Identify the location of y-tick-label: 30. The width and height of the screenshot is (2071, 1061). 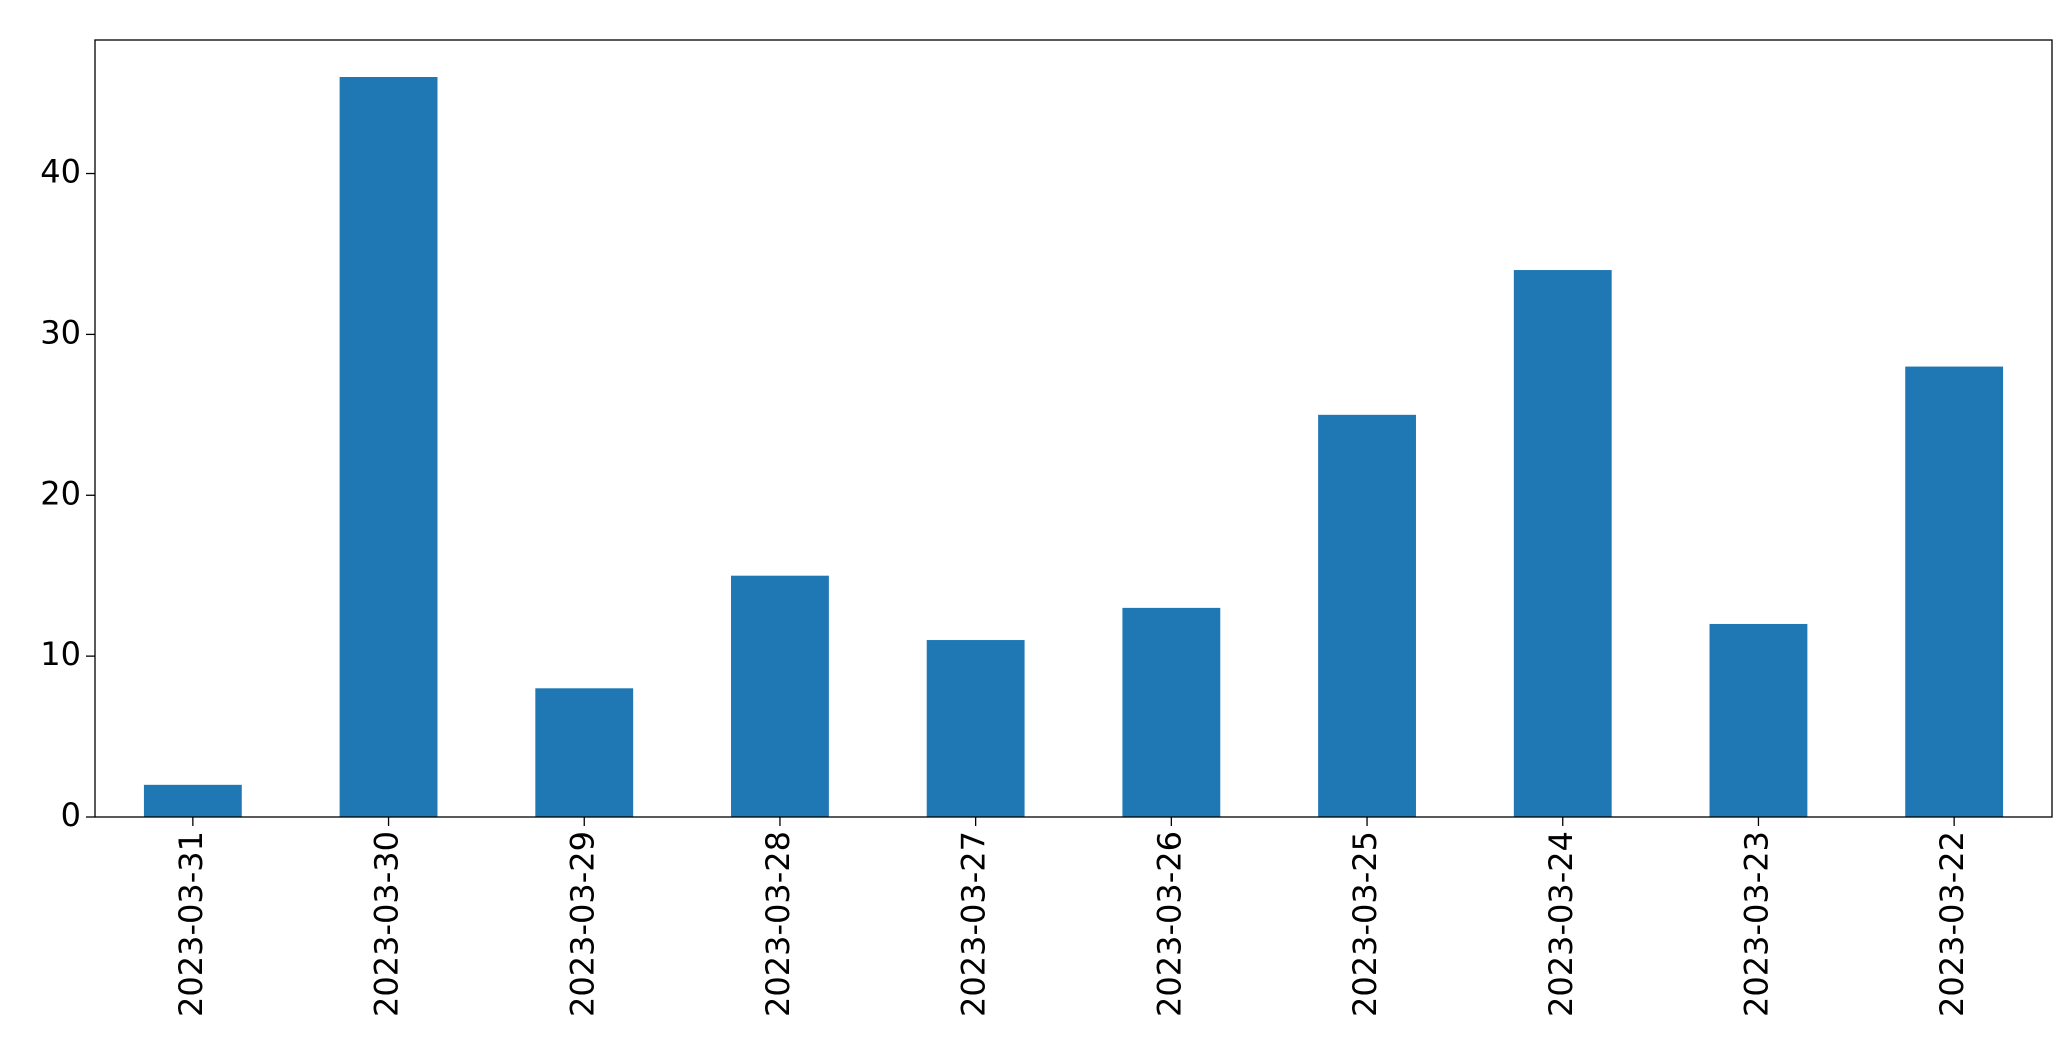
(60, 332).